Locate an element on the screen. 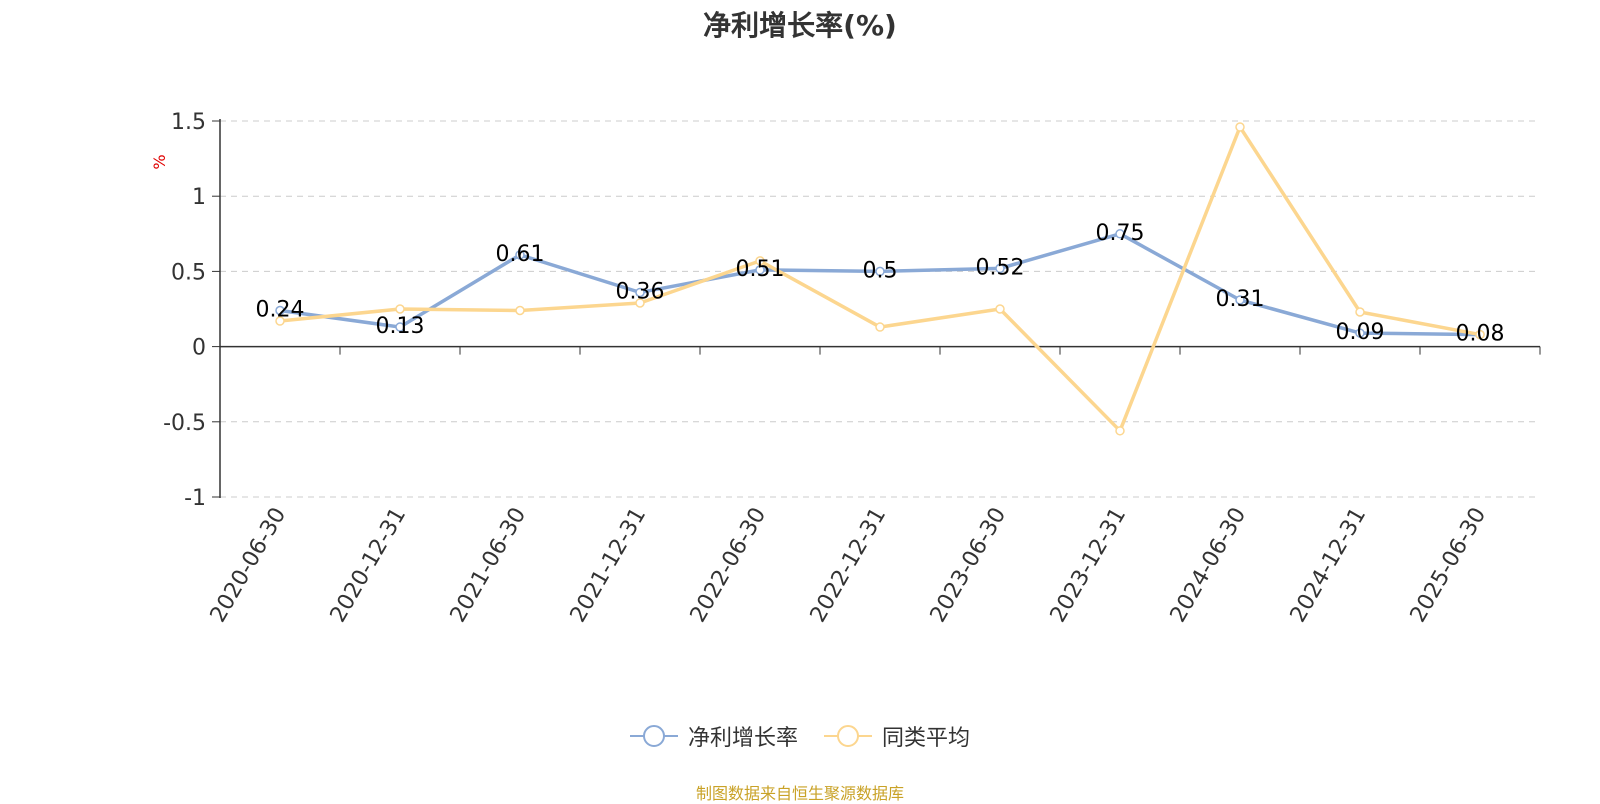 This screenshot has height=804, width=1600. x-tick-label: 2020-06-30 is located at coordinates (249, 565).